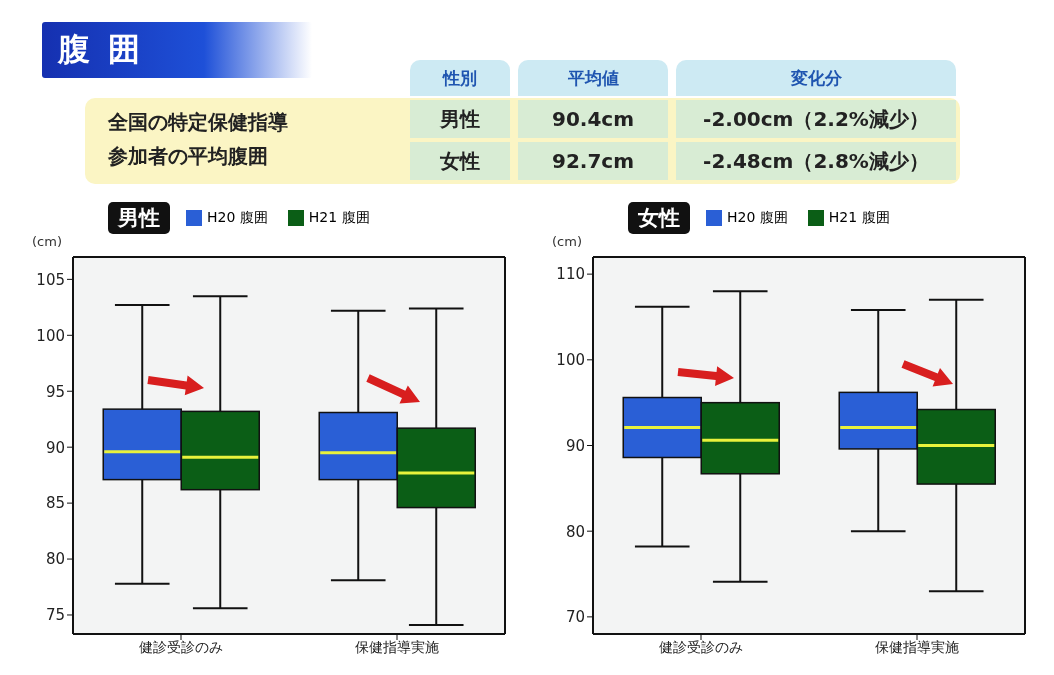  What do you see at coordinates (55, 615) in the screenshot?
I see `y-tick-label: 75` at bounding box center [55, 615].